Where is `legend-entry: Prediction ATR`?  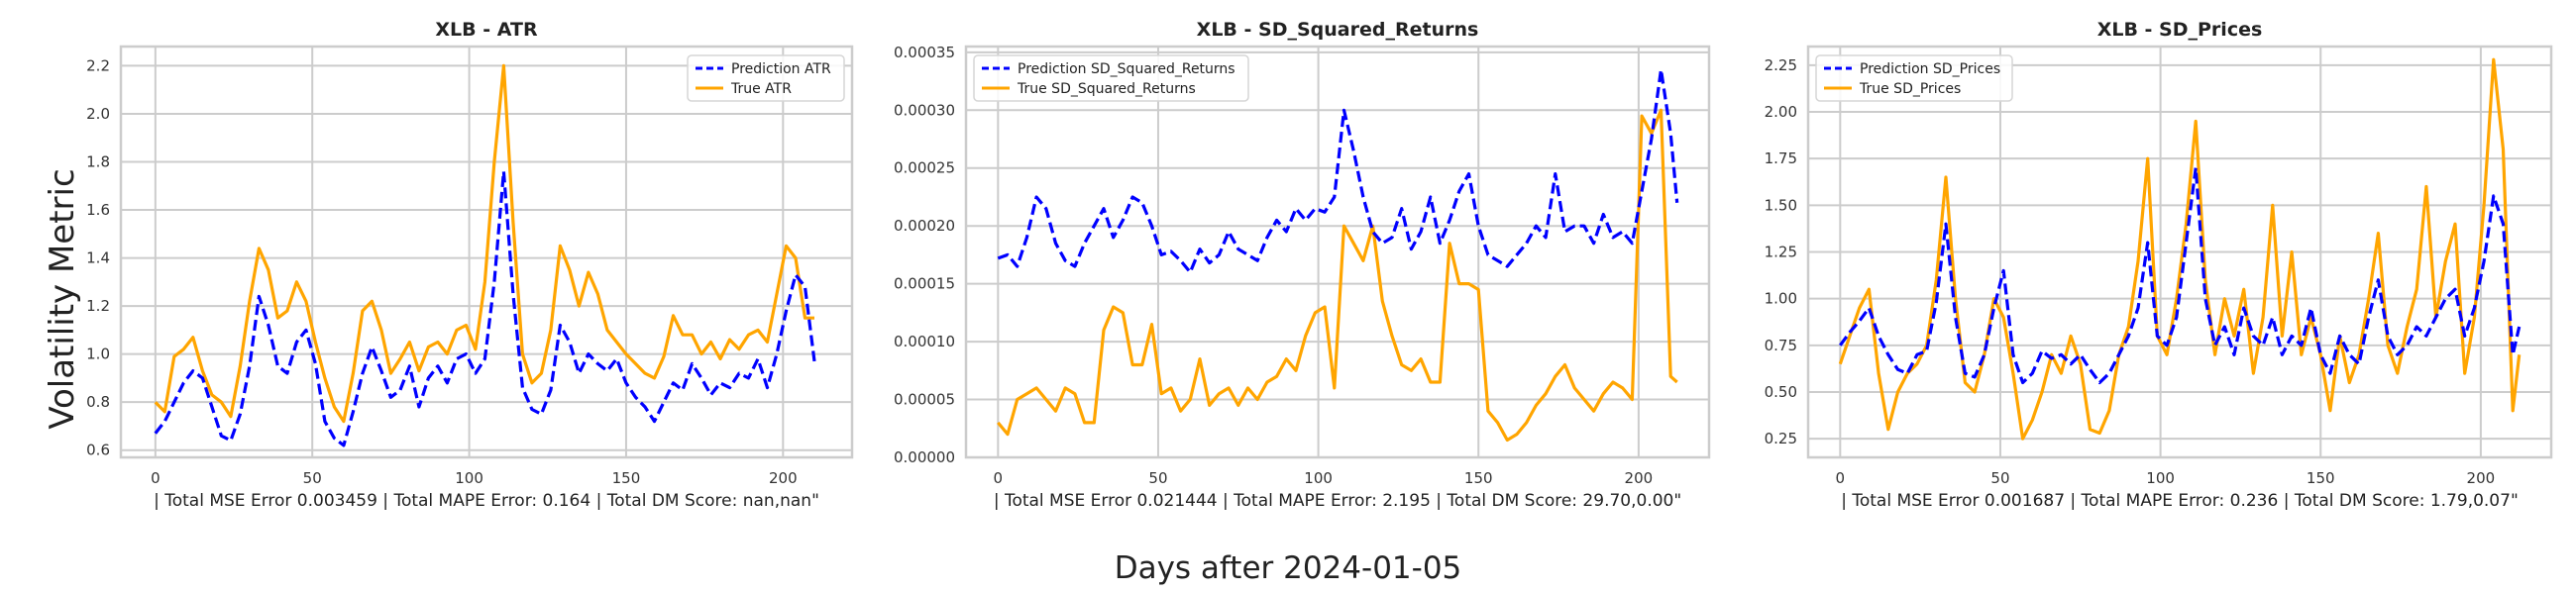 legend-entry: Prediction ATR is located at coordinates (781, 69).